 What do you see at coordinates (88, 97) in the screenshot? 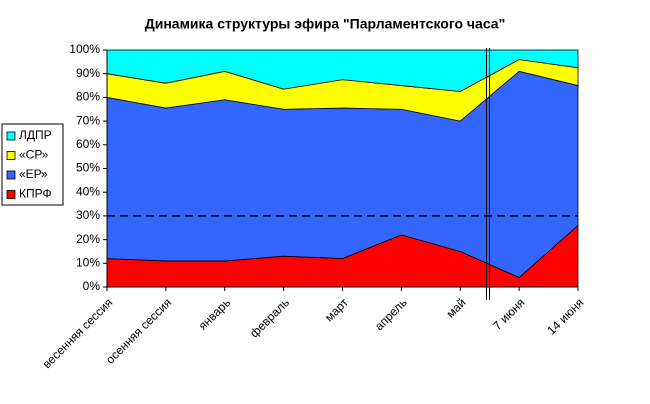
I see `y-tick-label: 80%` at bounding box center [88, 97].